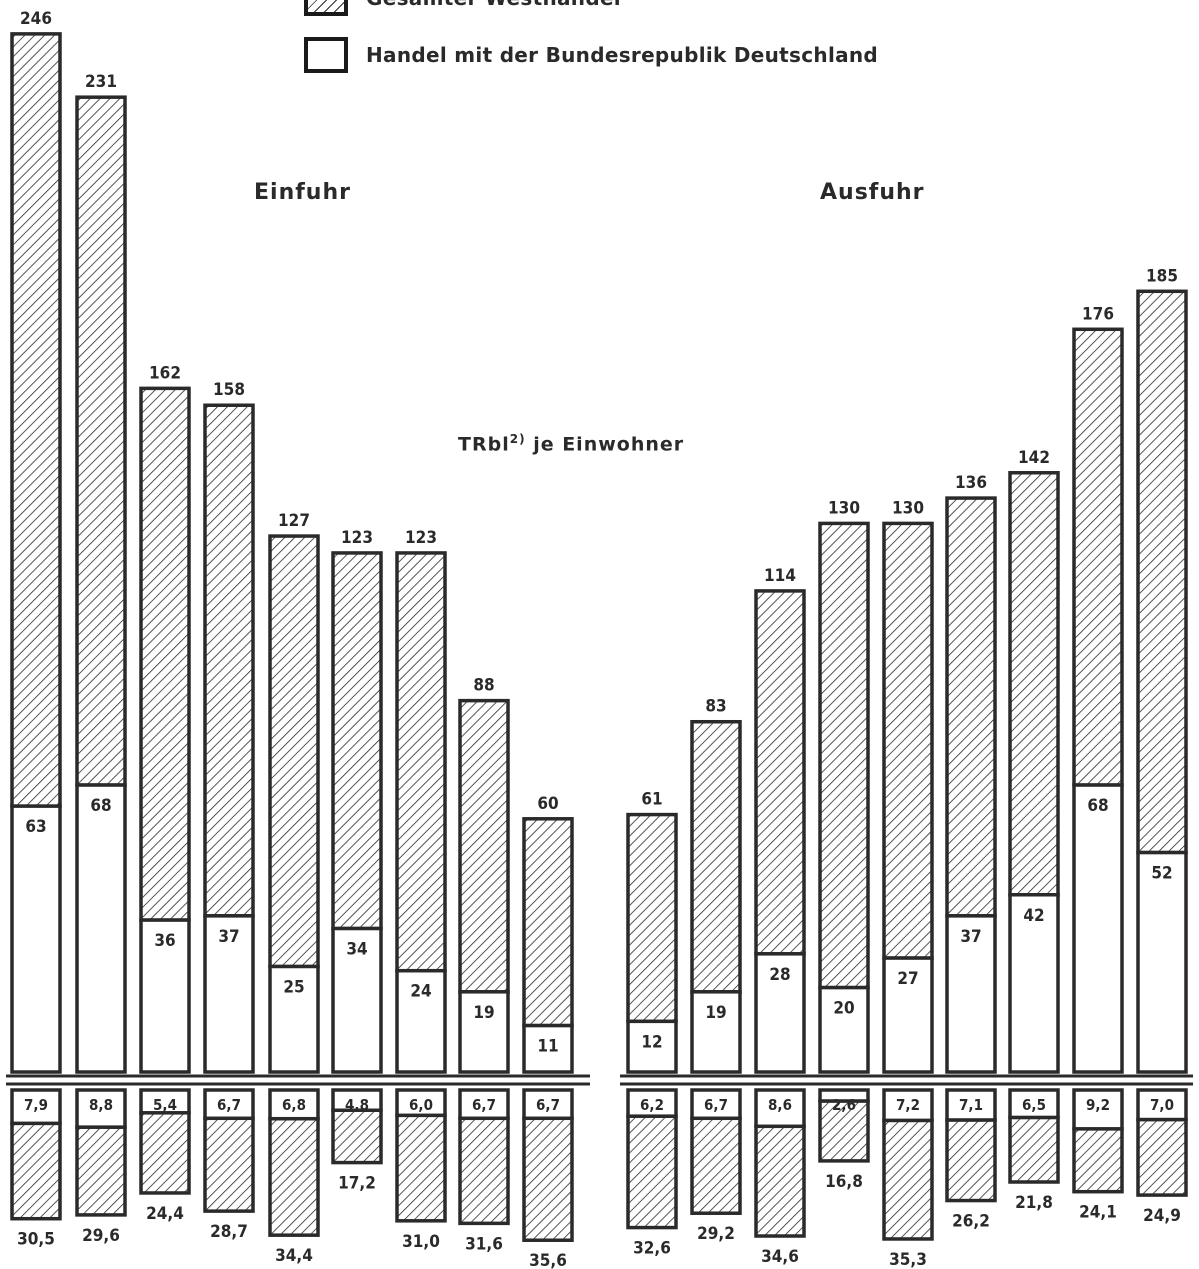 This screenshot has width=1199, height=1269. I want to click on label-frg-ausfuhr: 28, so click(779, 975).